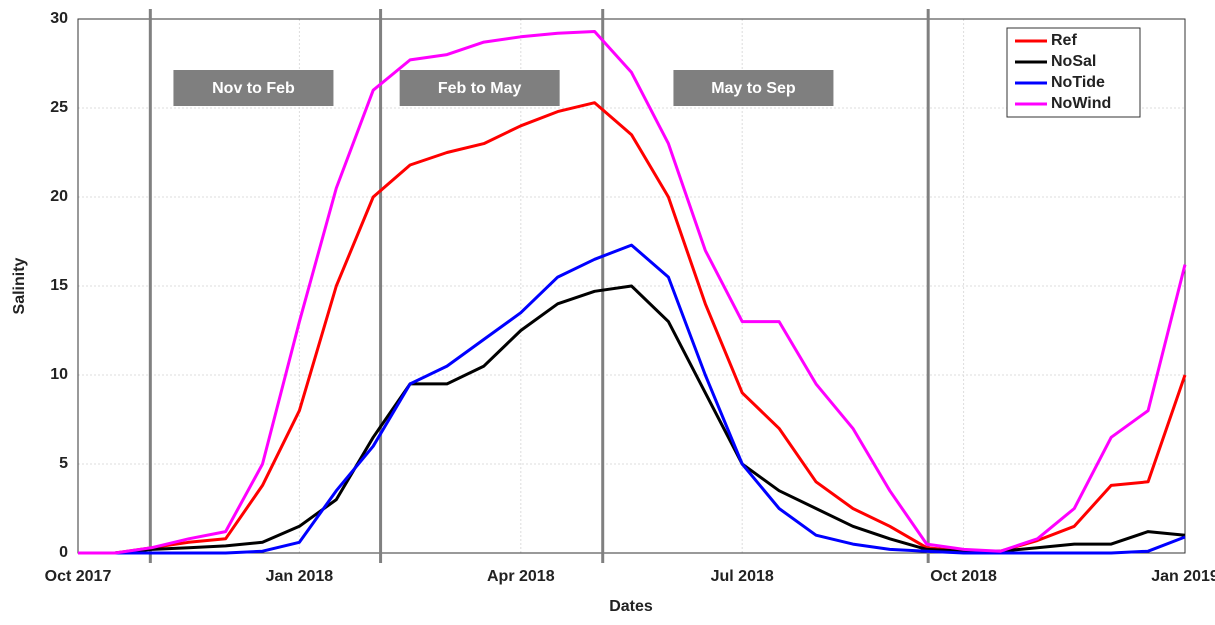 This screenshot has height=625, width=1215. I want to click on y-tick-label: 30, so click(59, 18).